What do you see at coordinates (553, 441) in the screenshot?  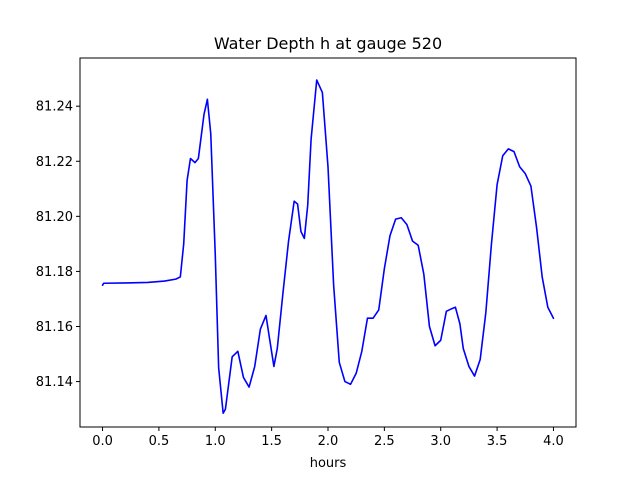 I see `x-tick-label: 4.0` at bounding box center [553, 441].